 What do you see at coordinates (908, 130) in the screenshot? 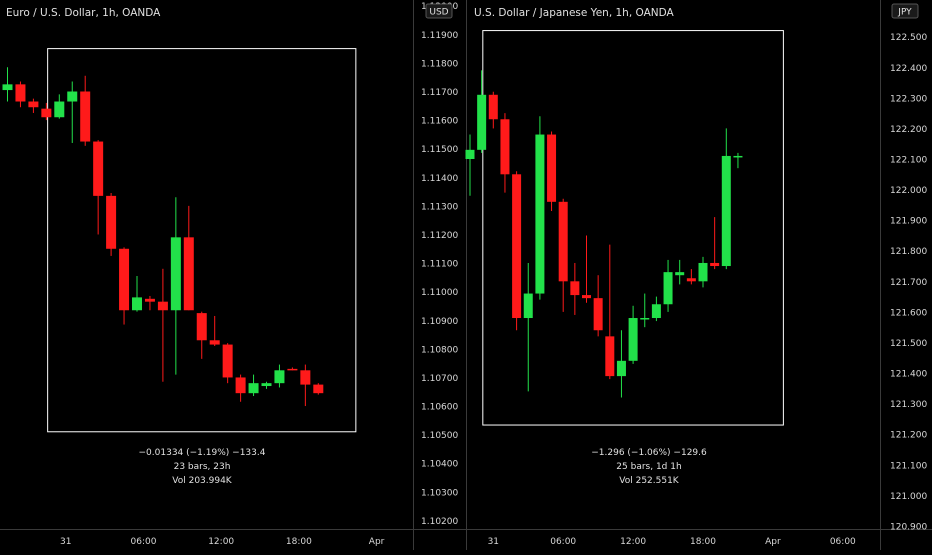
I see `price-tick-label: 122.200` at bounding box center [908, 130].